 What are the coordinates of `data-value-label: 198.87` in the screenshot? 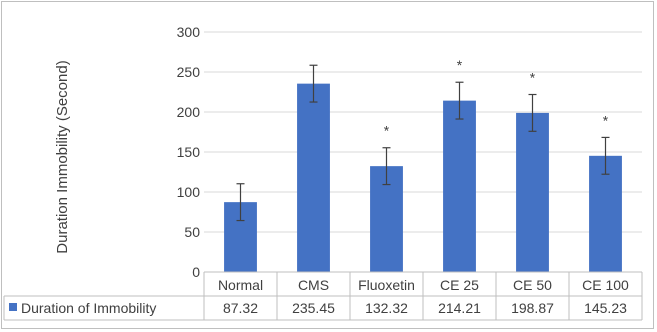 It's located at (532, 308).